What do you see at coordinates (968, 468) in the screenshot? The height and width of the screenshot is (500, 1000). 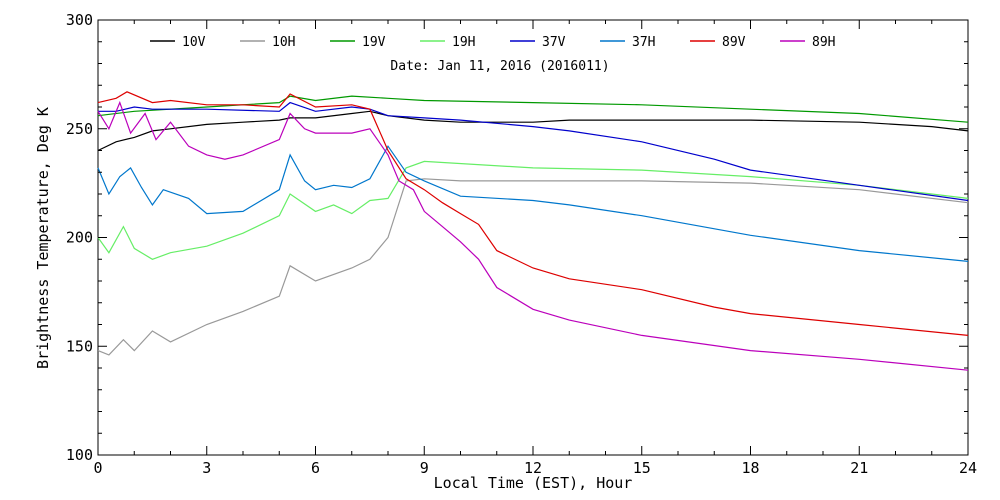 I see `x-tick-label: 24` at bounding box center [968, 468].